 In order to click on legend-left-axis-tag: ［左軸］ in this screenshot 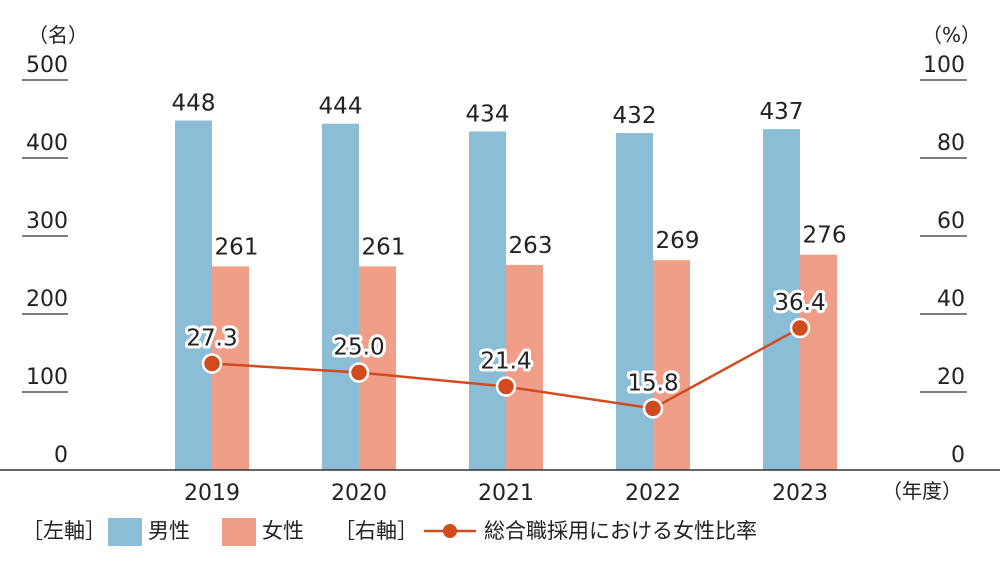, I will do `click(64, 531)`.